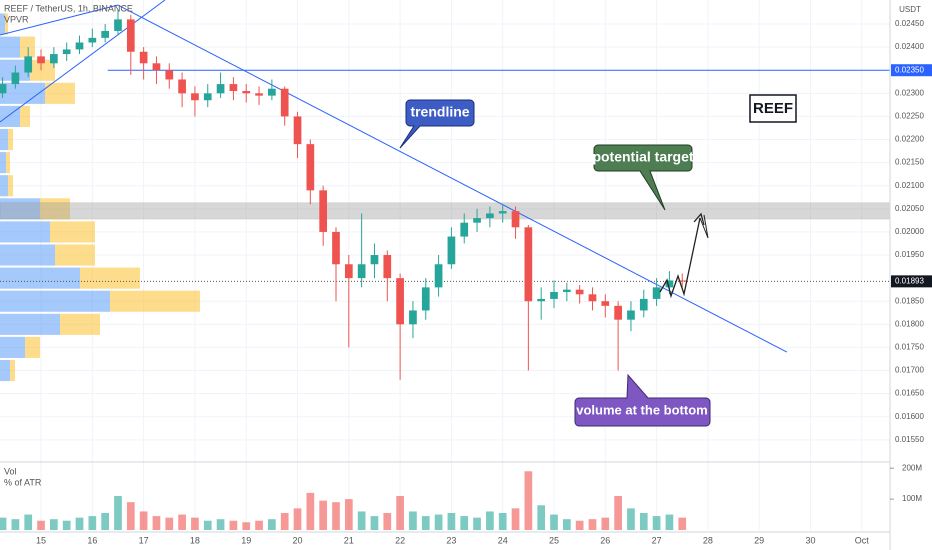 The width and height of the screenshot is (932, 550). Describe the element at coordinates (759, 540) in the screenshot. I see `x-tick-label: 29` at that location.